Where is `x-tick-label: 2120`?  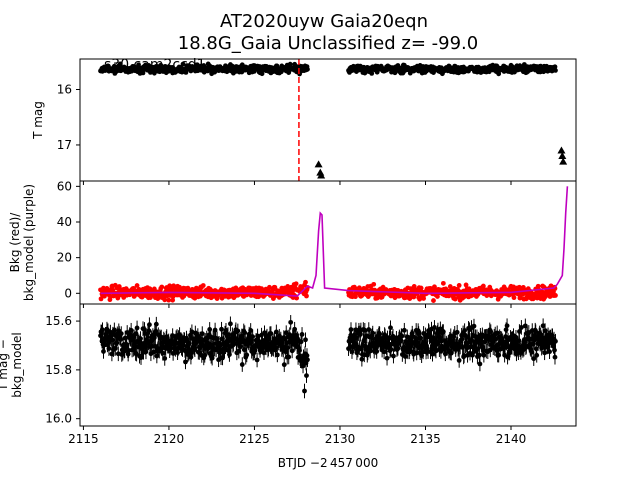 x-tick-label: 2120 is located at coordinates (169, 439).